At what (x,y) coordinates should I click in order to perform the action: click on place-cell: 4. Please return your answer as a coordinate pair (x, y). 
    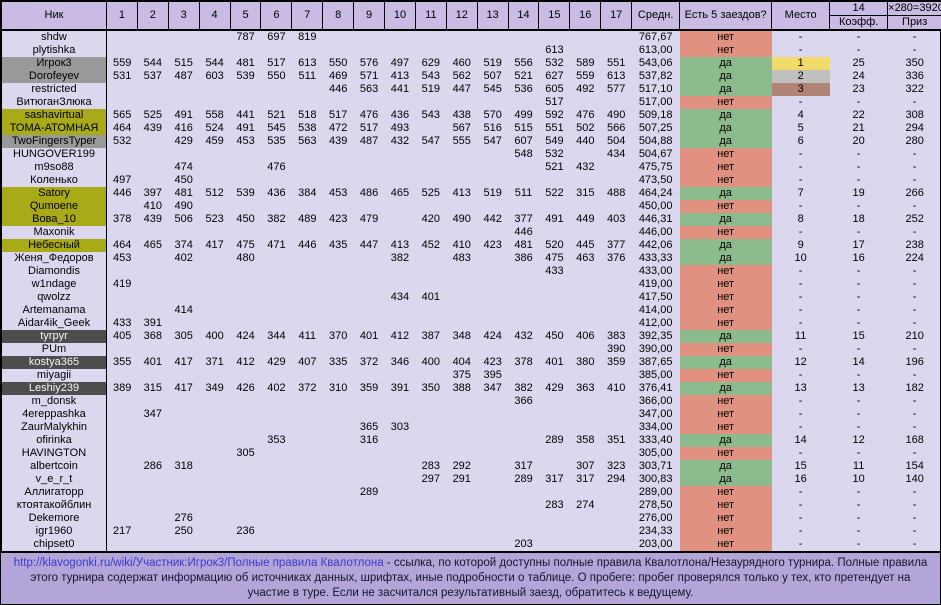
    Looking at the image, I should click on (800, 115).